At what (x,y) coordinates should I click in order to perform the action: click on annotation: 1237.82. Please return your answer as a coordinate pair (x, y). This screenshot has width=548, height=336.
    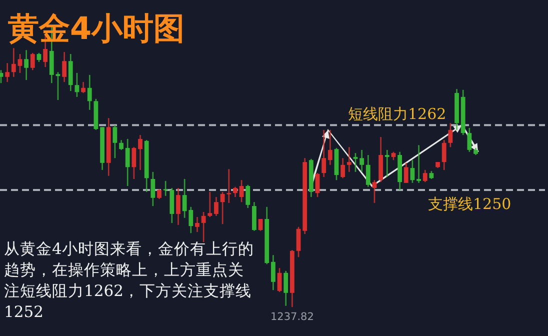
    Looking at the image, I should click on (292, 317).